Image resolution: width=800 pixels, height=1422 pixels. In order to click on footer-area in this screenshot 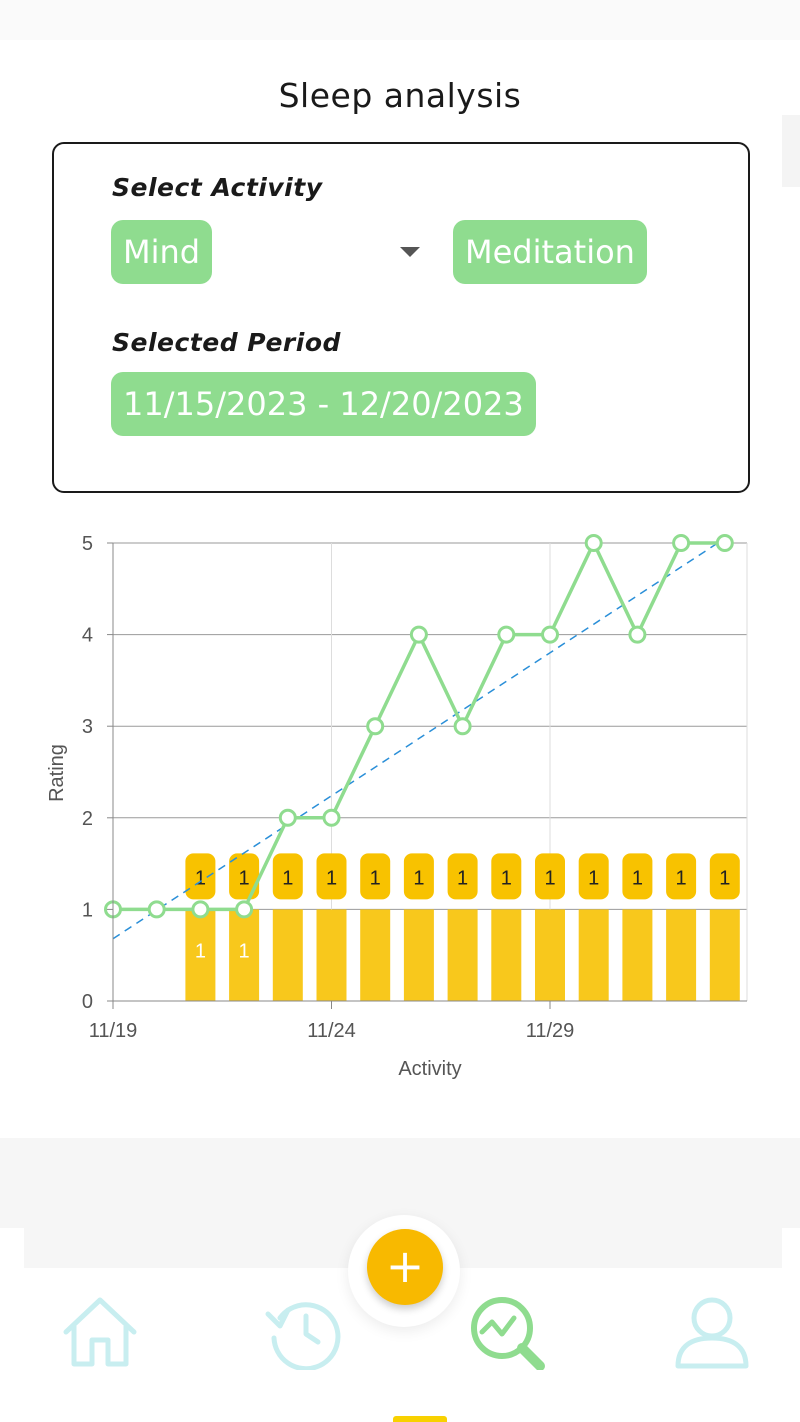, I will do `click(400, 1183)`.